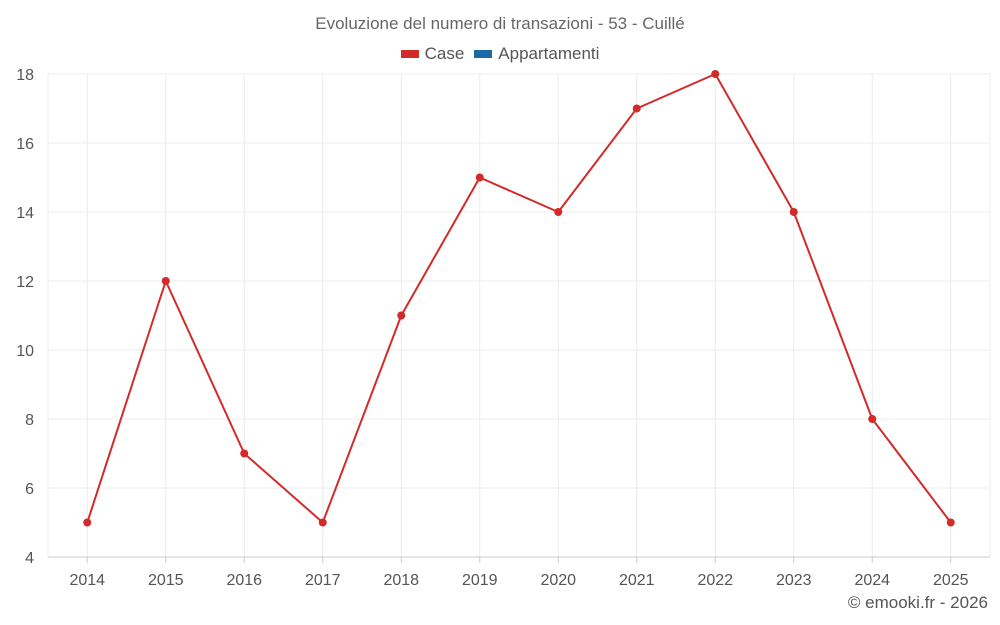 The image size is (1000, 625). What do you see at coordinates (637, 580) in the screenshot?
I see `x-tick-label: 2021` at bounding box center [637, 580].